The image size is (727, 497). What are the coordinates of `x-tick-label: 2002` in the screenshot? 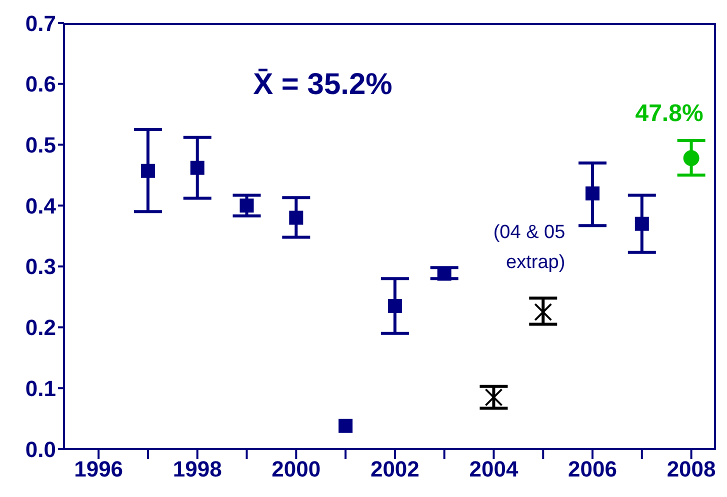 It's located at (395, 469).